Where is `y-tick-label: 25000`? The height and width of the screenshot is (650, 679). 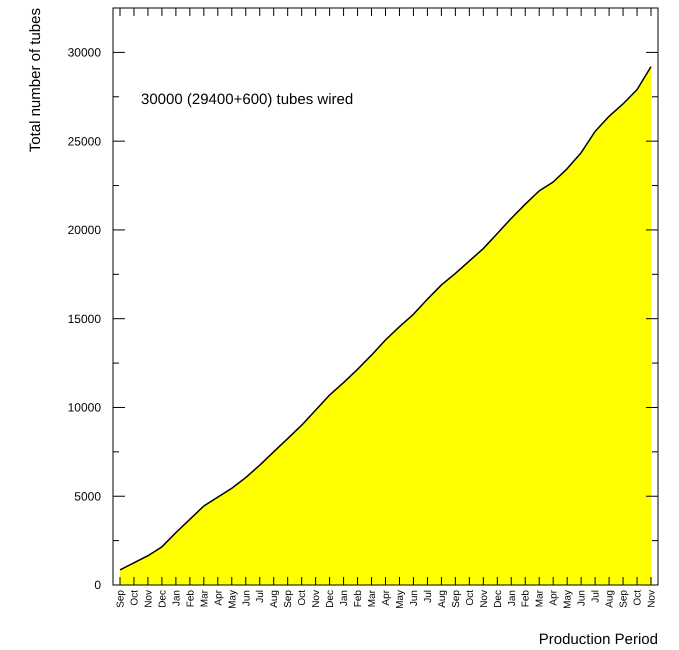 y-tick-label: 25000 is located at coordinates (85, 141).